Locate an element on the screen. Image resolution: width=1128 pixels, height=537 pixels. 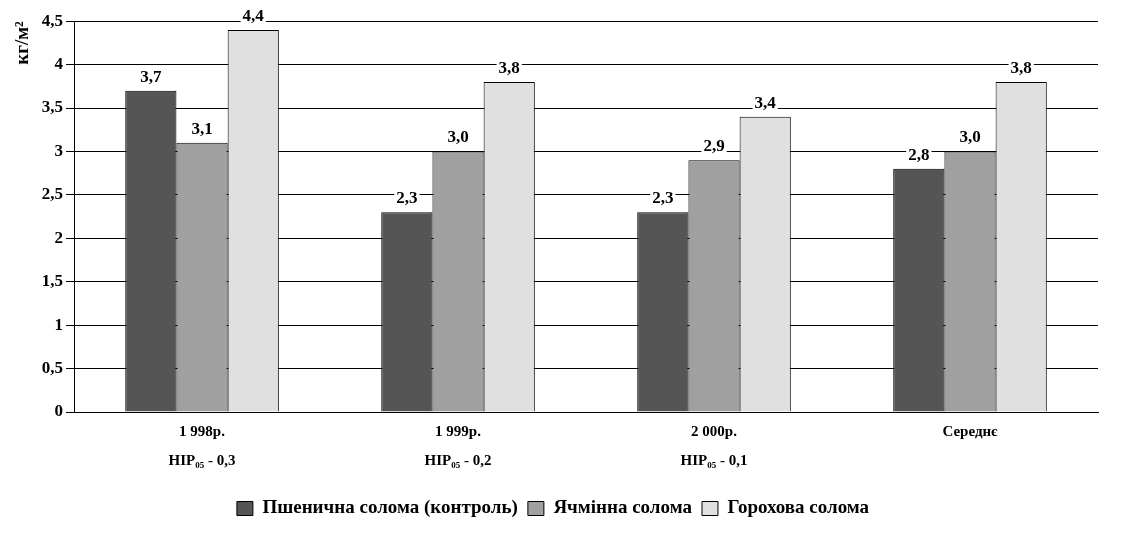
text: НІР₀₅ - 0,1 is located at coordinates (714, 460).